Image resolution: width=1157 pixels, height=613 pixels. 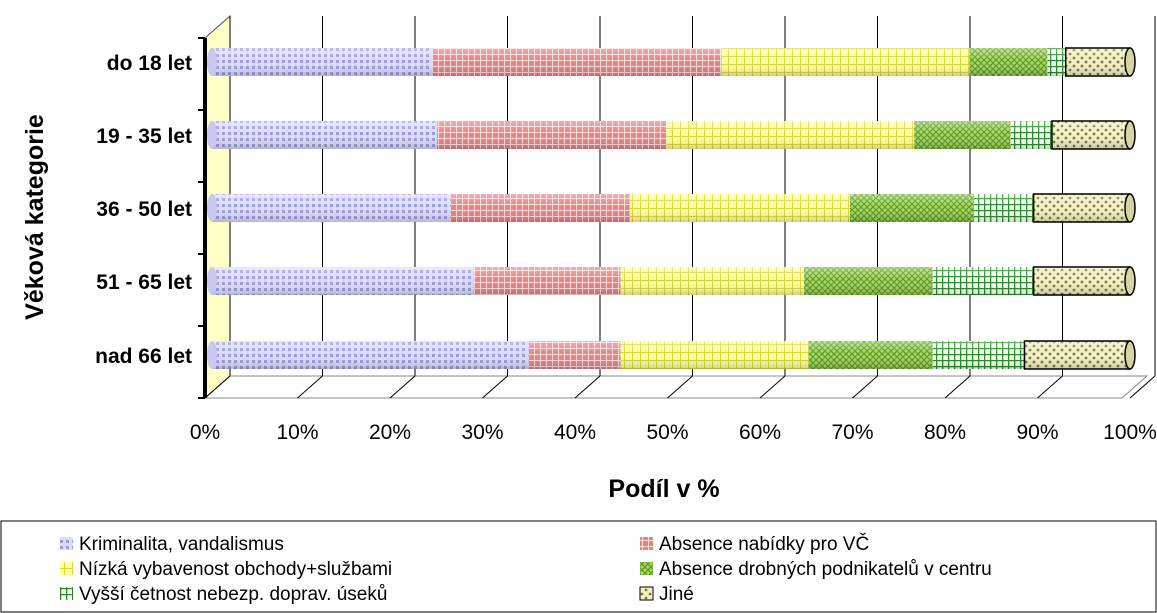 What do you see at coordinates (181, 544) in the screenshot?
I see `legend-label: Kriminalita, vandalismus` at bounding box center [181, 544].